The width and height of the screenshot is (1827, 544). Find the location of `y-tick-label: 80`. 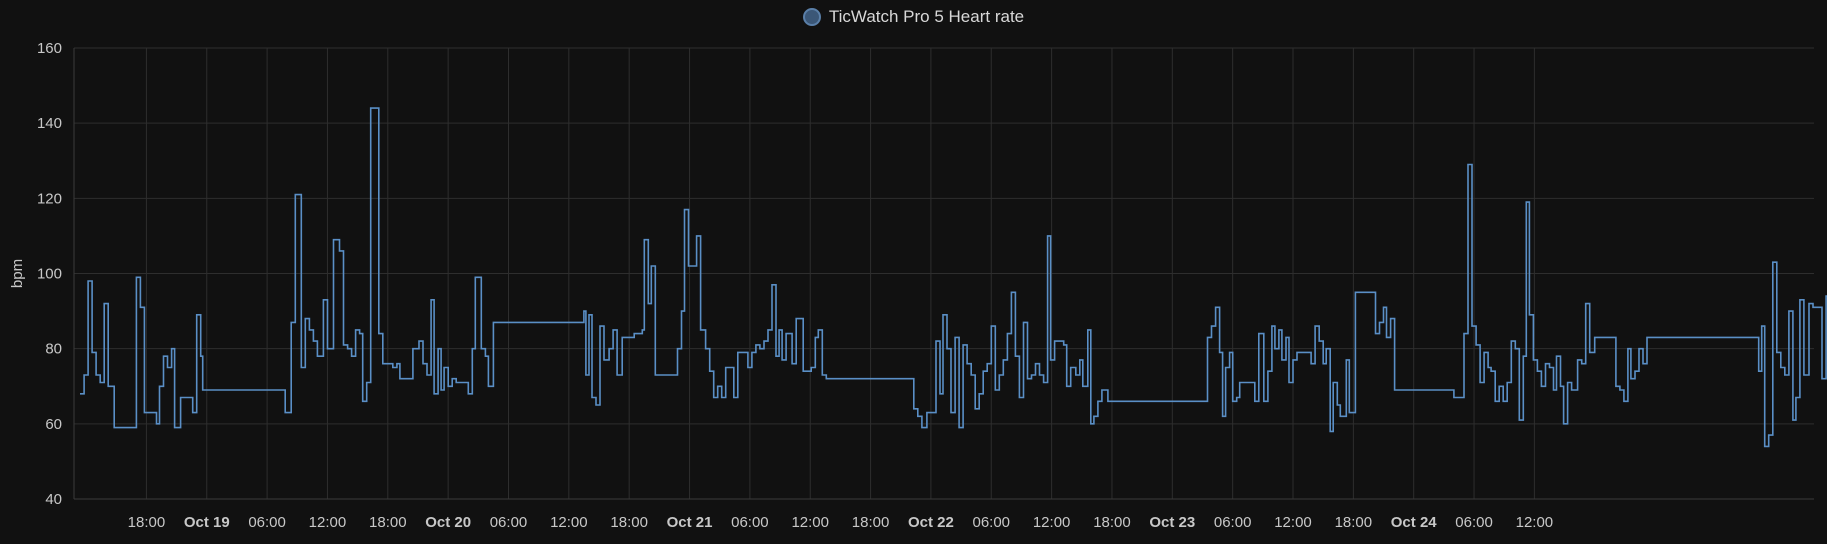

y-tick-label: 80 is located at coordinates (53, 349).